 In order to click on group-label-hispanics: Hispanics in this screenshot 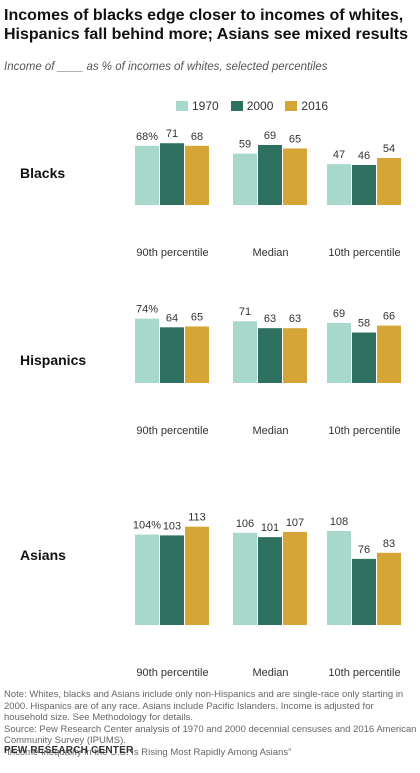, I will do `click(53, 360)`.